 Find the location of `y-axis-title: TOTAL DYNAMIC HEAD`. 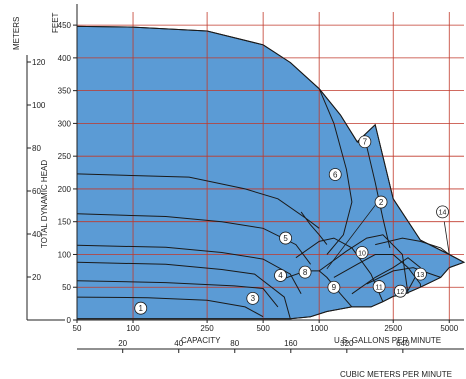

y-axis-title: TOTAL DYNAMIC HEAD is located at coordinates (44, 204).